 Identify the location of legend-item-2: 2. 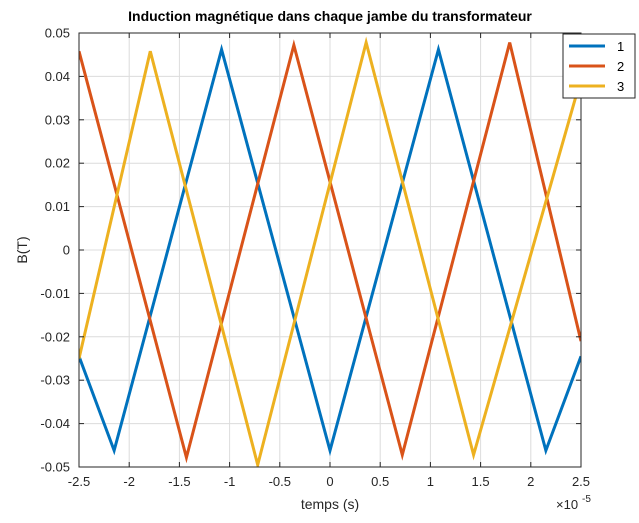
(596, 66).